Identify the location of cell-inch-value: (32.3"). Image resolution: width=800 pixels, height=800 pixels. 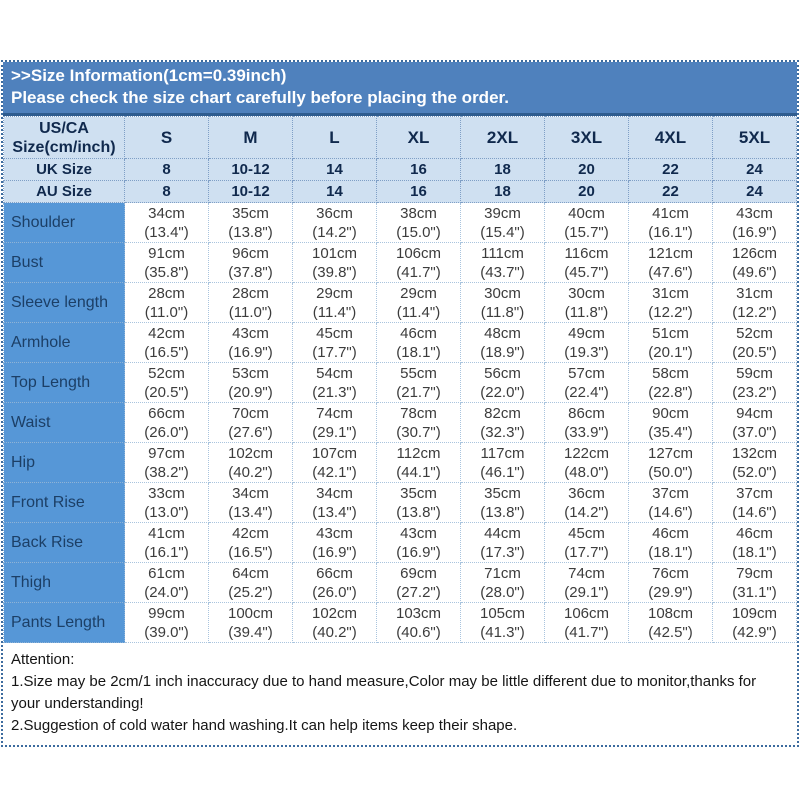
(502, 432).